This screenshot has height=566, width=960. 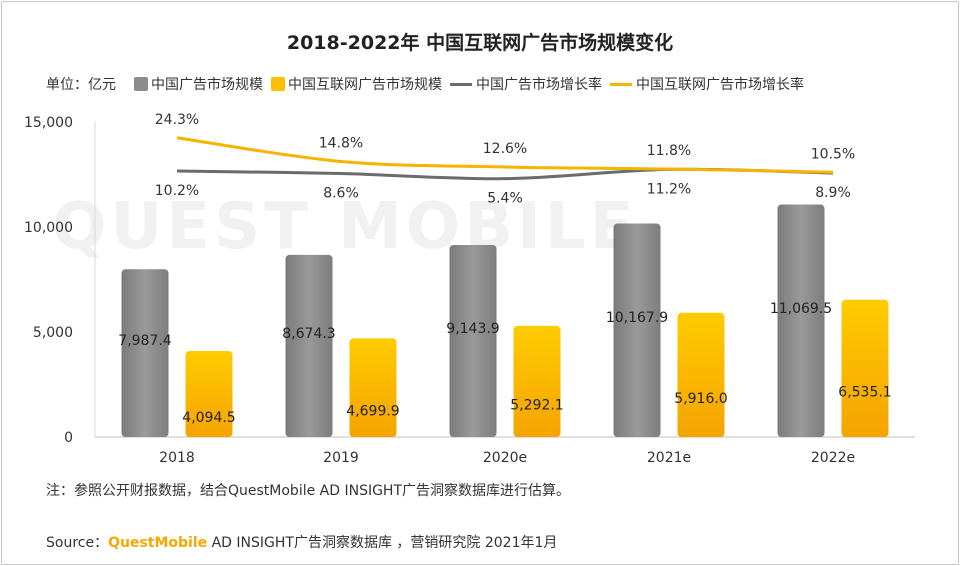 What do you see at coordinates (308, 334) in the screenshot?
I see `data-label-ad-market: 8,674.3` at bounding box center [308, 334].